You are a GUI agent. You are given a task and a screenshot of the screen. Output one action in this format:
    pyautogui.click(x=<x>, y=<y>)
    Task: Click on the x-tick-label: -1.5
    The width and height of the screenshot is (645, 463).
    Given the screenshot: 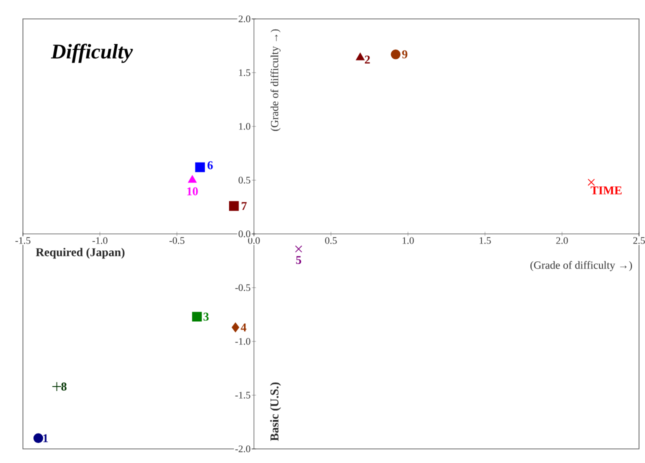 What is the action you would take?
    pyautogui.click(x=22, y=240)
    